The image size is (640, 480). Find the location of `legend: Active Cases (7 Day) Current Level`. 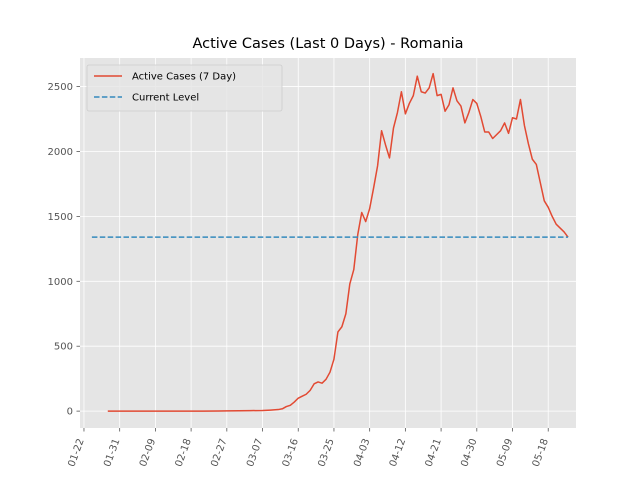

legend: Active Cases (7 Day) Current Level is located at coordinates (184, 88).